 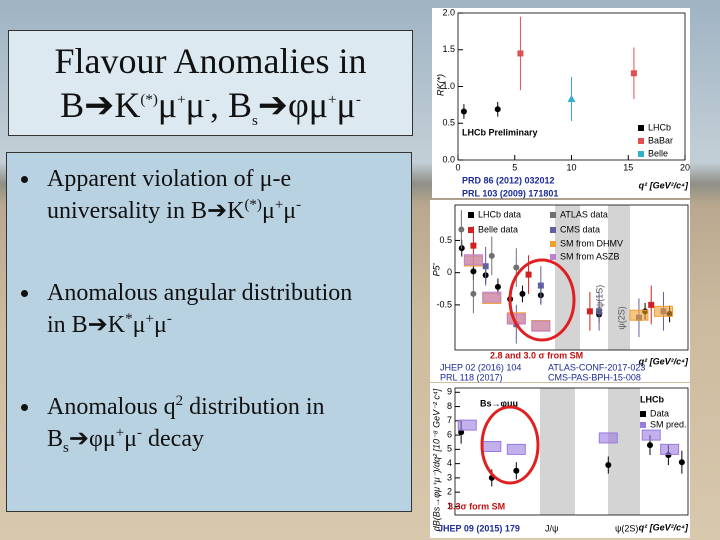 What do you see at coordinates (254, 121) in the screenshot?
I see `title-text: s` at bounding box center [254, 121].